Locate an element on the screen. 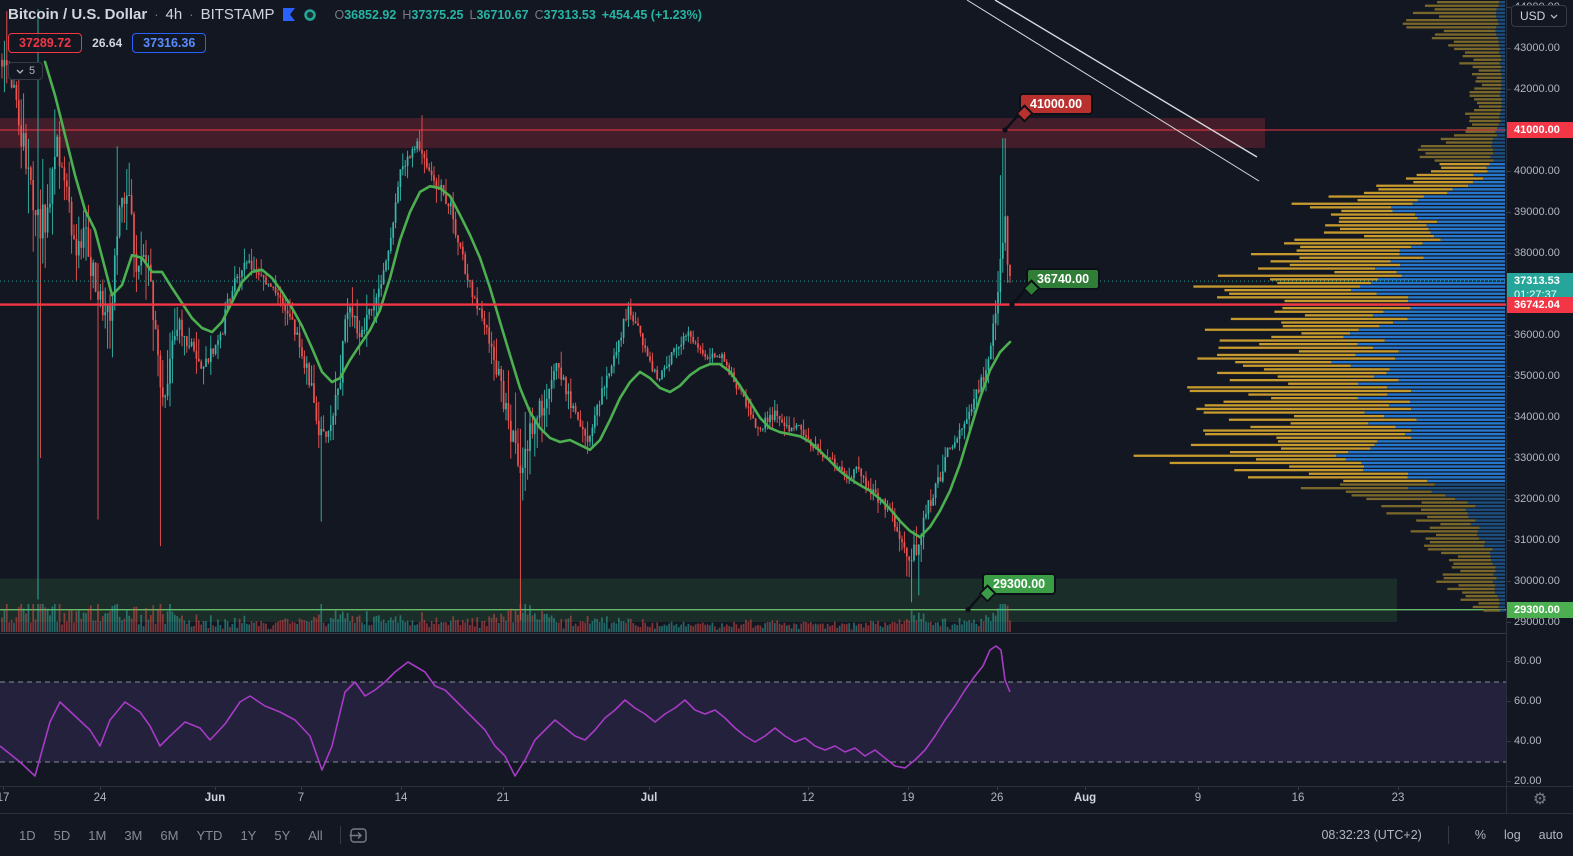  resistance-zone is located at coordinates (632, 133).